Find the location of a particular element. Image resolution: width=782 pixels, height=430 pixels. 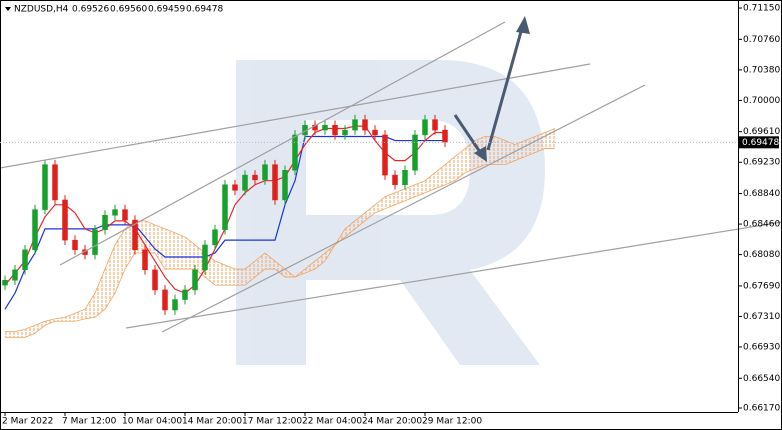

x-tick-label: 24 Mar 20:00 is located at coordinates (392, 422).